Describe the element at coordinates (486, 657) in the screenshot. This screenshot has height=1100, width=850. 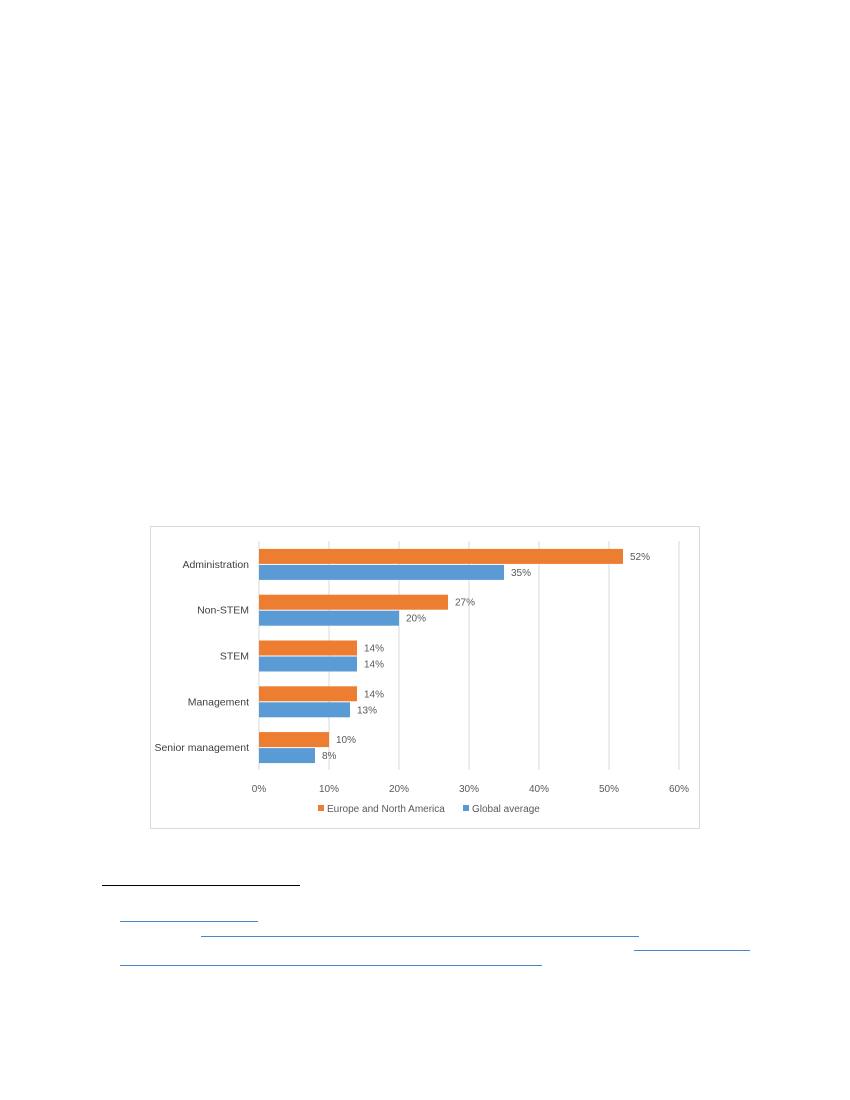
I see `data-labels: 52% 35% 27% 20% 14% 14% 14% 13% 10% 8%` at that location.